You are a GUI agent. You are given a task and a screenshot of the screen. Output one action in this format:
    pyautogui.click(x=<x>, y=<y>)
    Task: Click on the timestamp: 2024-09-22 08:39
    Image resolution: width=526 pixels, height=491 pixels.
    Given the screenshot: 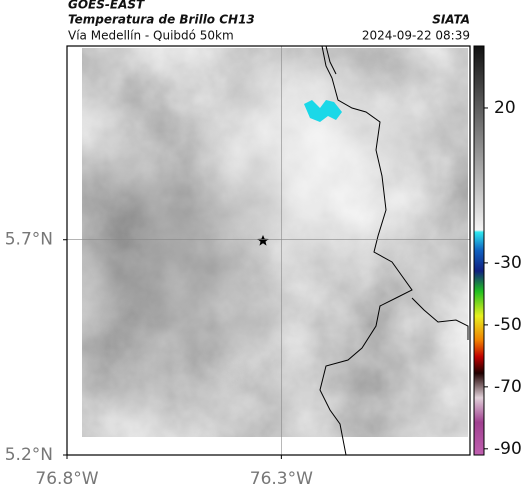 What is the action you would take?
    pyautogui.click(x=416, y=36)
    